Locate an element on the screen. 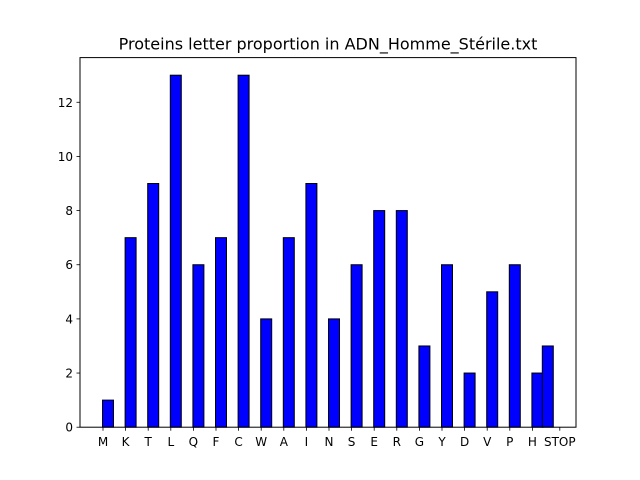 The height and width of the screenshot is (480, 640). bar-g is located at coordinates (424, 386).